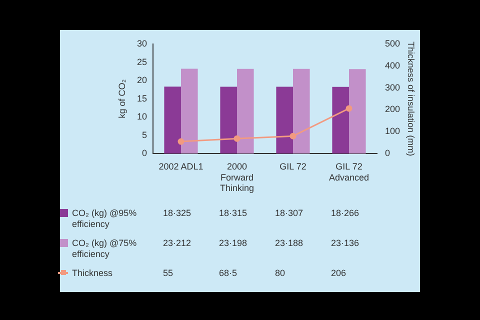 This screenshot has height=320, width=480. Describe the element at coordinates (289, 213) in the screenshot. I see `data-label: 18·307` at that location.